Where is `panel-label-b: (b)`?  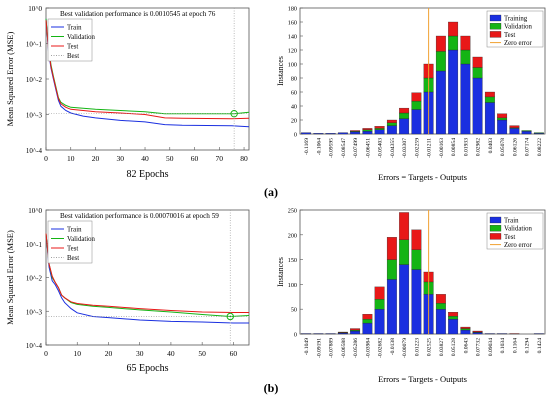
panel-label-b: (b) is located at coordinates (271, 388).